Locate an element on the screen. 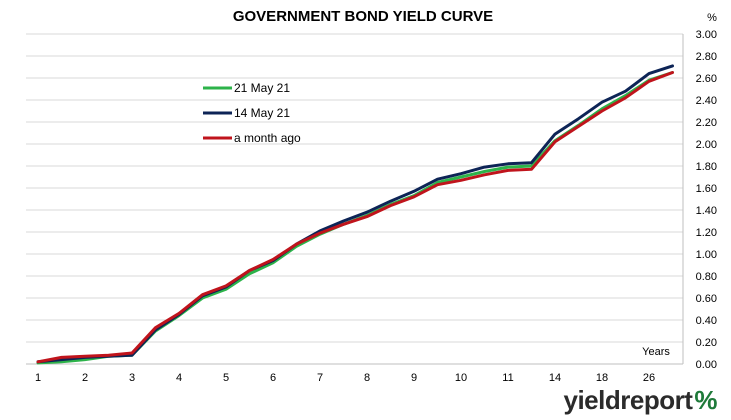 This screenshot has height=420, width=731. x-tick-label: 4 is located at coordinates (179, 378).